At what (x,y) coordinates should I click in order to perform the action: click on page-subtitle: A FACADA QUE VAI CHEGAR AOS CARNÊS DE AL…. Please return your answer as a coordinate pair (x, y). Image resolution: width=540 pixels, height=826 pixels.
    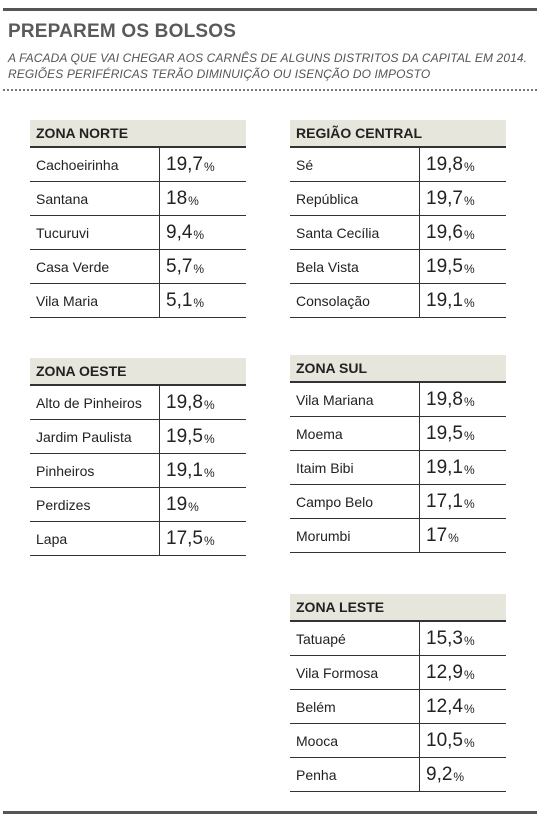
    Looking at the image, I should click on (272, 66).